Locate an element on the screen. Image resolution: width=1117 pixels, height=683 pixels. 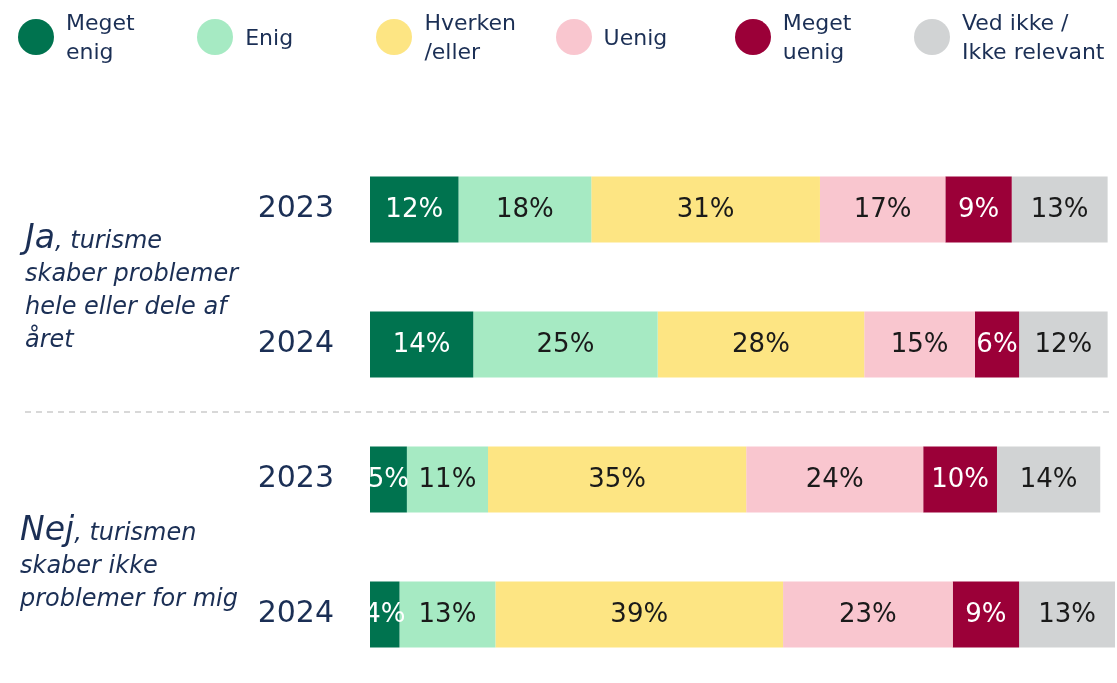
data-label: 11% is located at coordinates (447, 478).